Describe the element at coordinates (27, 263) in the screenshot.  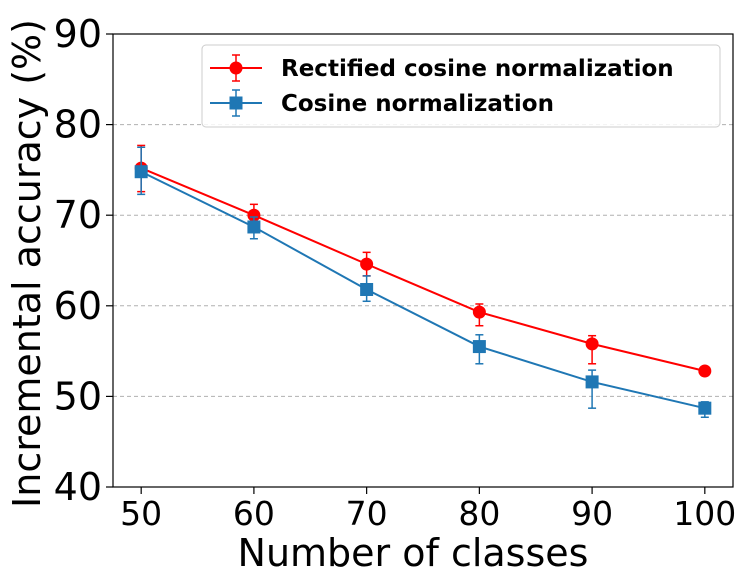
I see `y-axis-title: Incremental accuracy (%)` at that location.